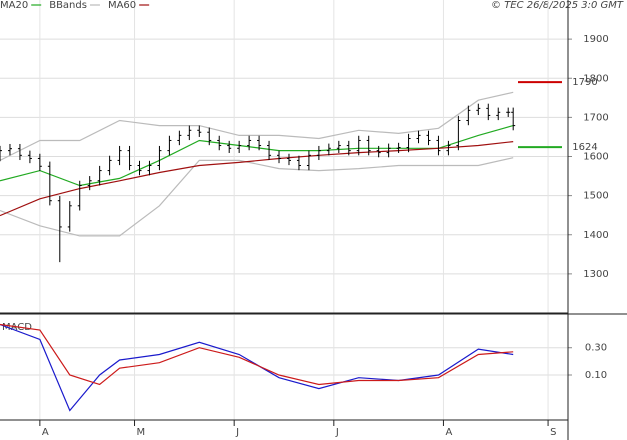  Describe the element at coordinates (595, 78) in the screenshot. I see `y-tick-label: 1800` at that location.